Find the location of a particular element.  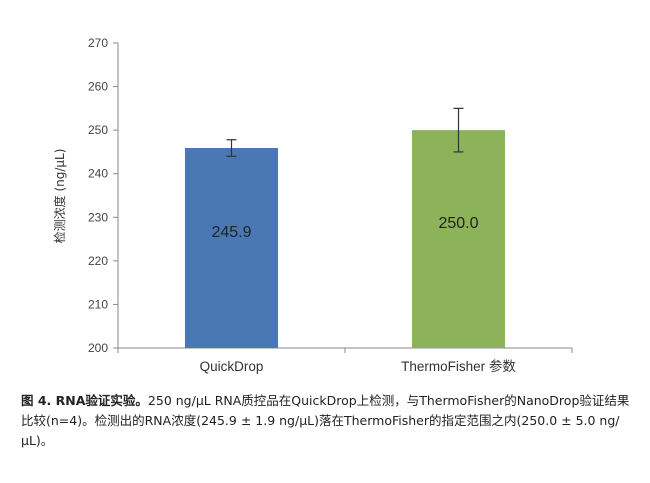

y-tick-label: 230 is located at coordinates (98, 217).